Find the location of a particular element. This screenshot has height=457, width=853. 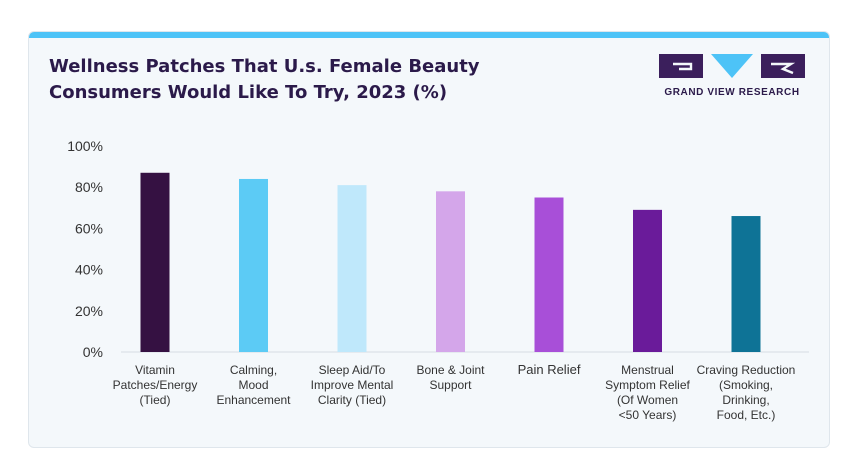

y-tick-label: 40% is located at coordinates (89, 270).